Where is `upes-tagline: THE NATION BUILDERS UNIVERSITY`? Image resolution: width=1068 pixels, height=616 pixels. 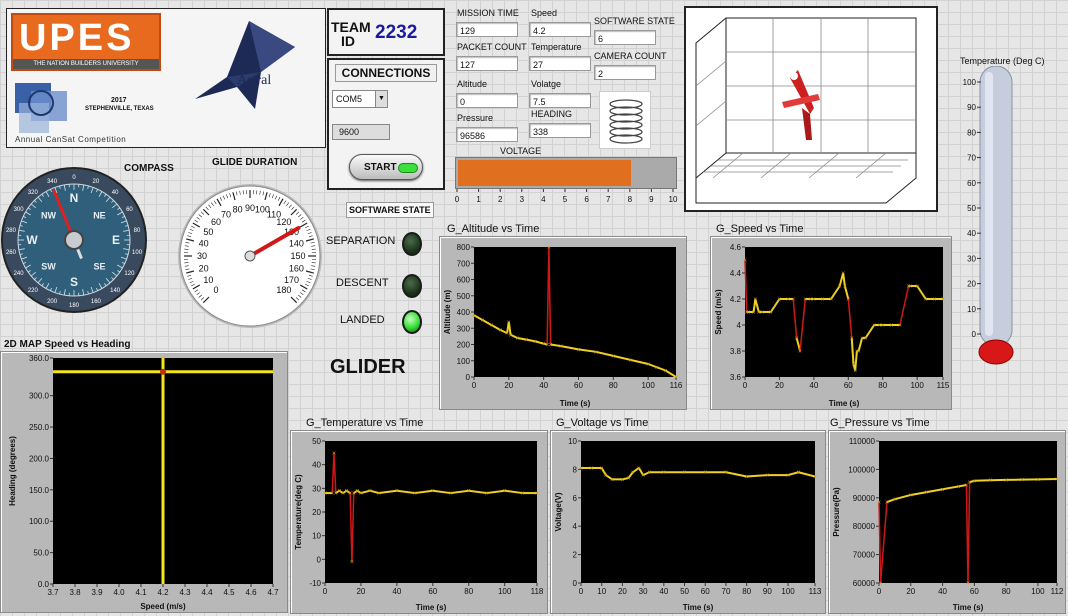 upes-tagline: THE NATION BUILDERS UNIVERSITY is located at coordinates (86, 64).